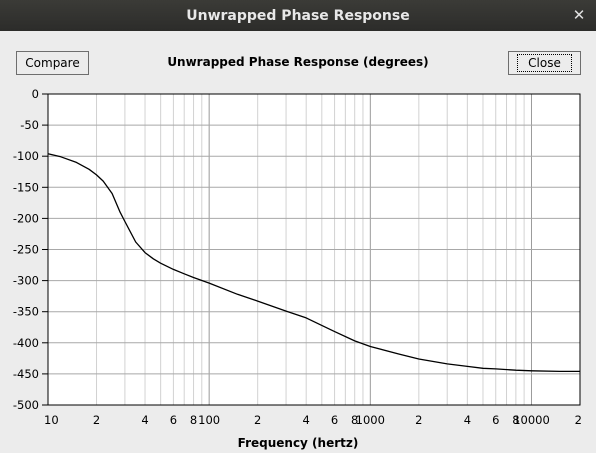 This screenshot has width=596, height=453. What do you see at coordinates (531, 420) in the screenshot?
I see `x-tick-label: 10000` at bounding box center [531, 420].